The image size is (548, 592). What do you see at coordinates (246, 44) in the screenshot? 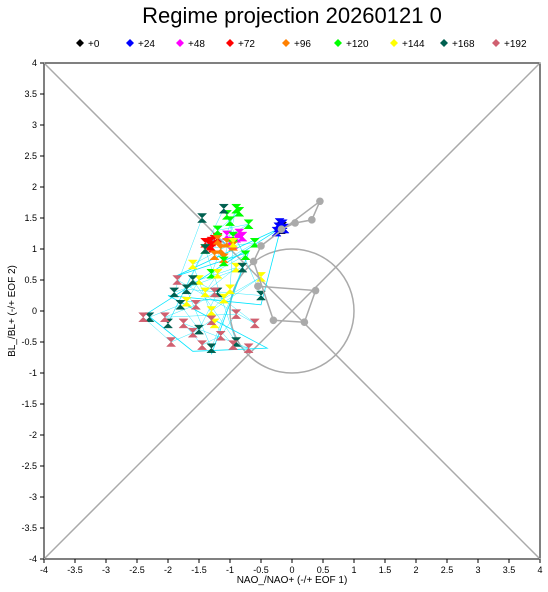
I see `legend-label: +72` at bounding box center [246, 44].